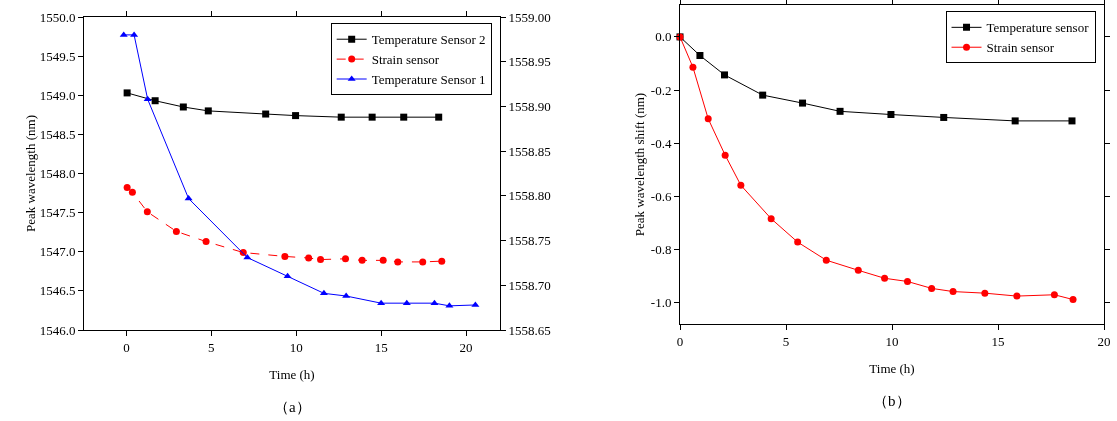  Describe the element at coordinates (529, 330) in the screenshot. I see `y2-tick-label: 1558.65` at that location.